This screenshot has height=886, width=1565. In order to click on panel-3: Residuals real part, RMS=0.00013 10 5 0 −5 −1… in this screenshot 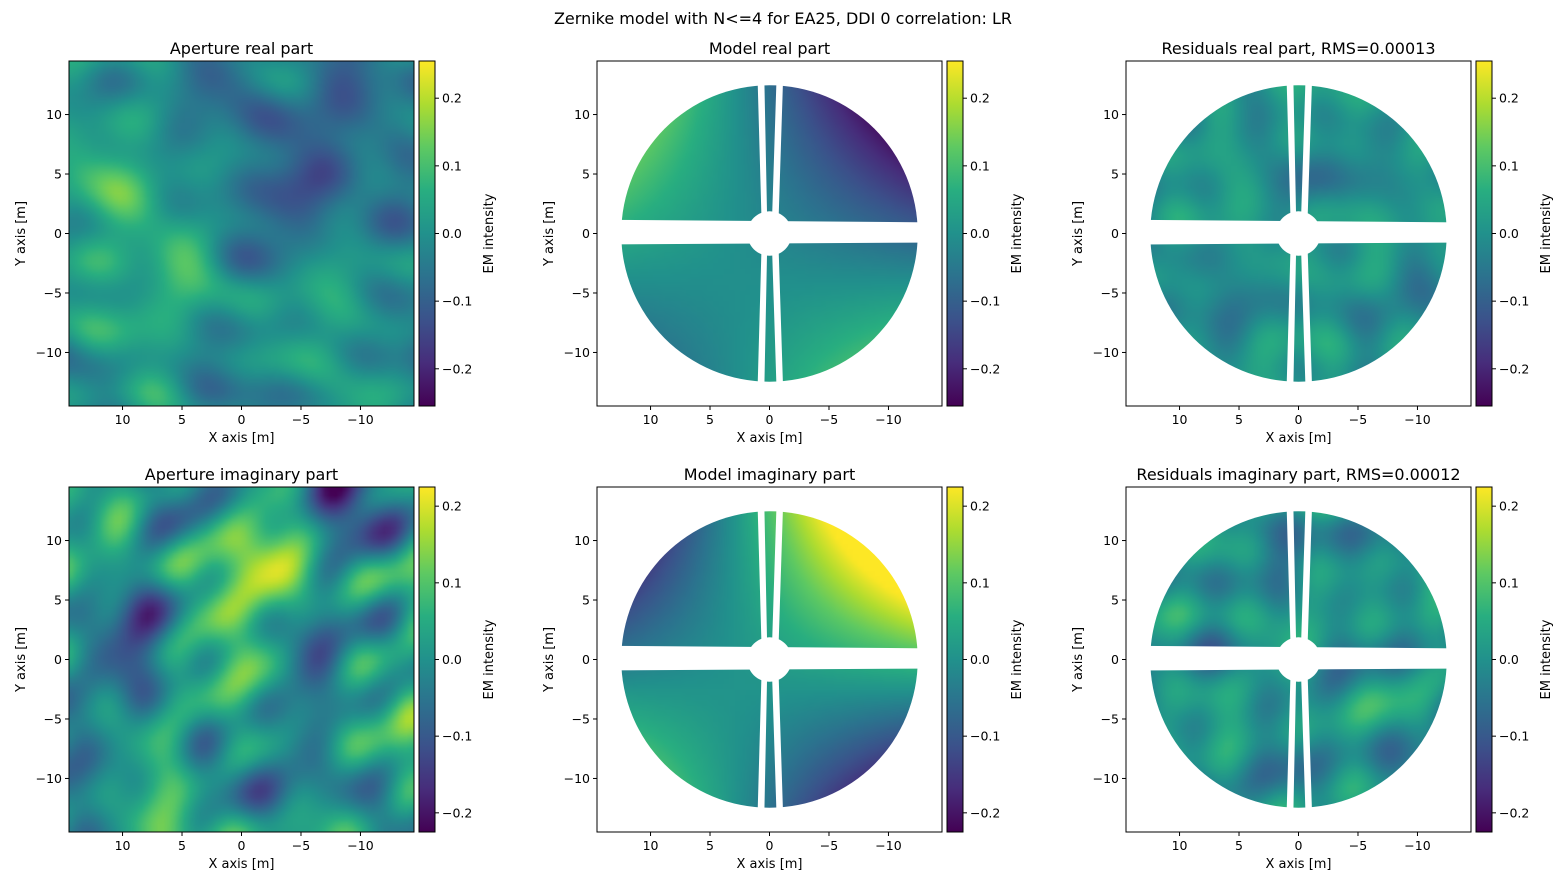, I will do `click(1312, 242)`.